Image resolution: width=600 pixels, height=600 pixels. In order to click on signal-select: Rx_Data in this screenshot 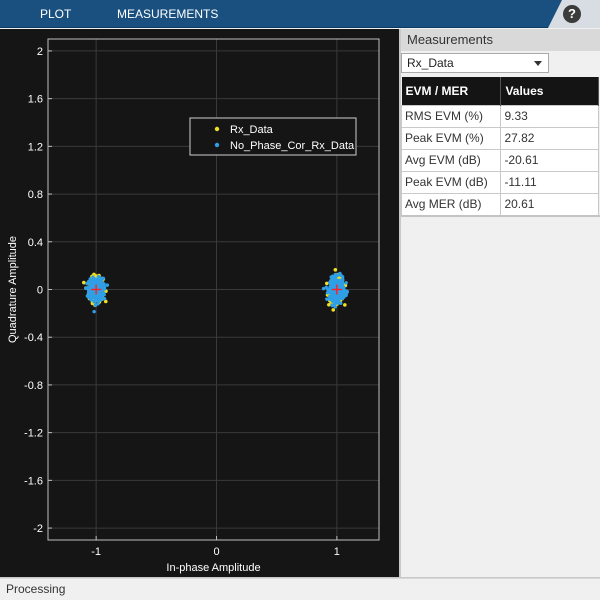, I will do `click(475, 63)`.